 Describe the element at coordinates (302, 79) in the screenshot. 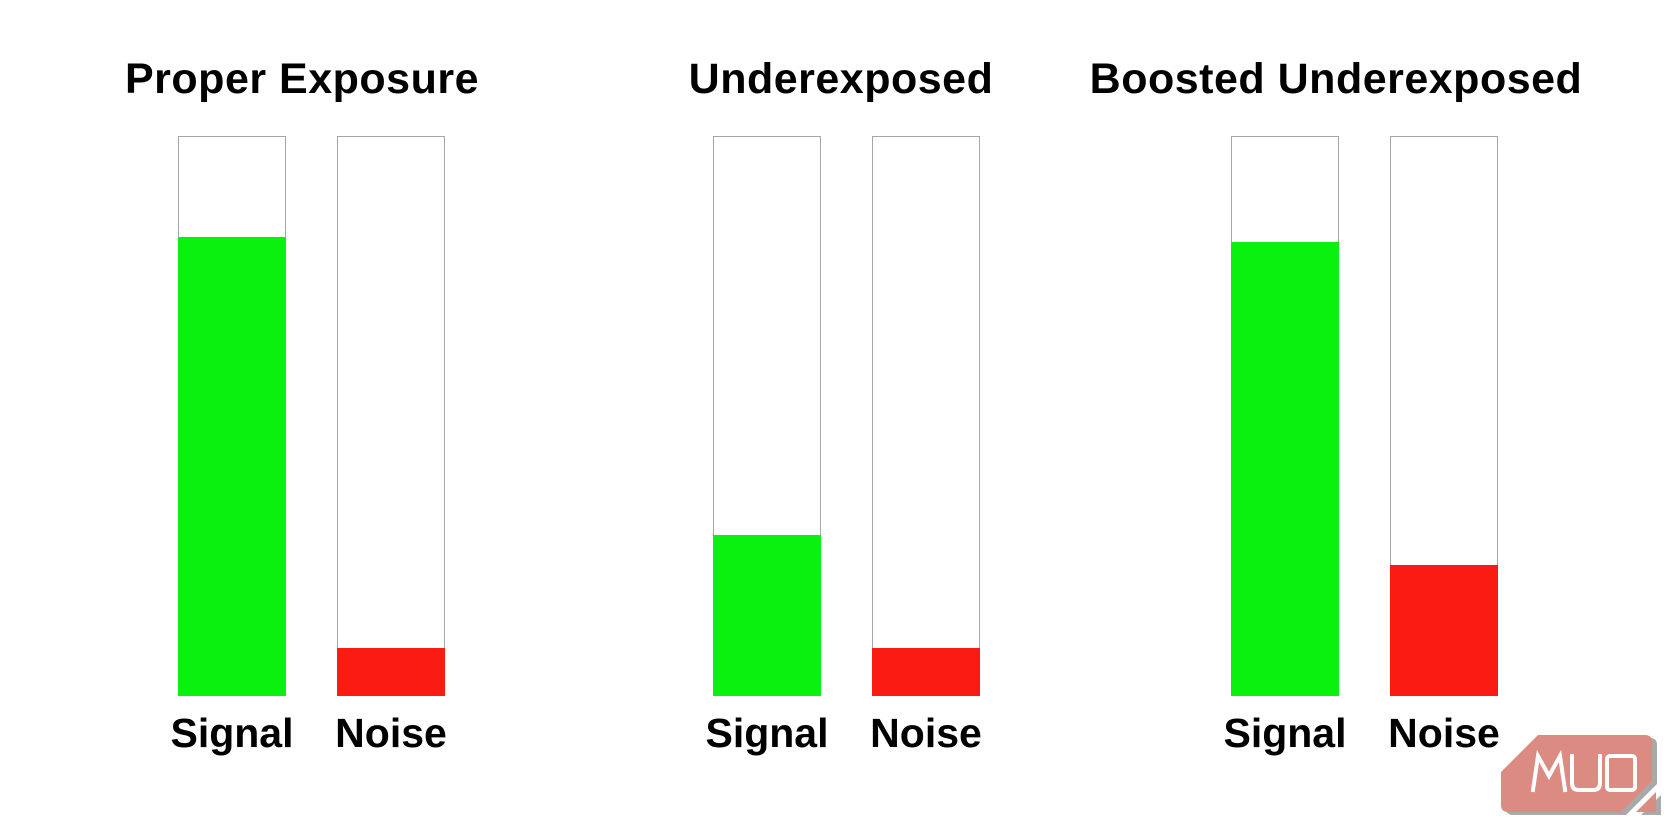

I see `group-title-proper-exposure: Proper Exposure` at that location.